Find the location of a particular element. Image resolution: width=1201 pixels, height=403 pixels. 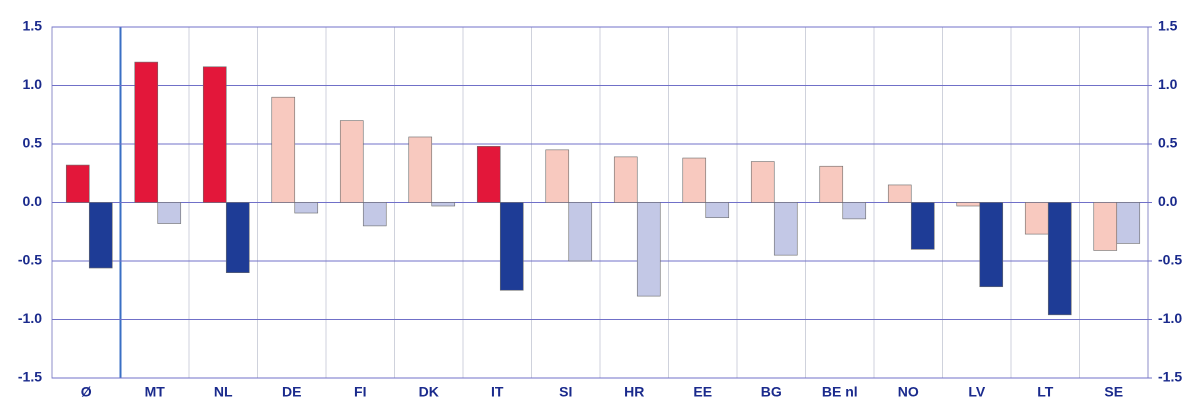

y2-tick-label: -1.0 is located at coordinates (1170, 318).